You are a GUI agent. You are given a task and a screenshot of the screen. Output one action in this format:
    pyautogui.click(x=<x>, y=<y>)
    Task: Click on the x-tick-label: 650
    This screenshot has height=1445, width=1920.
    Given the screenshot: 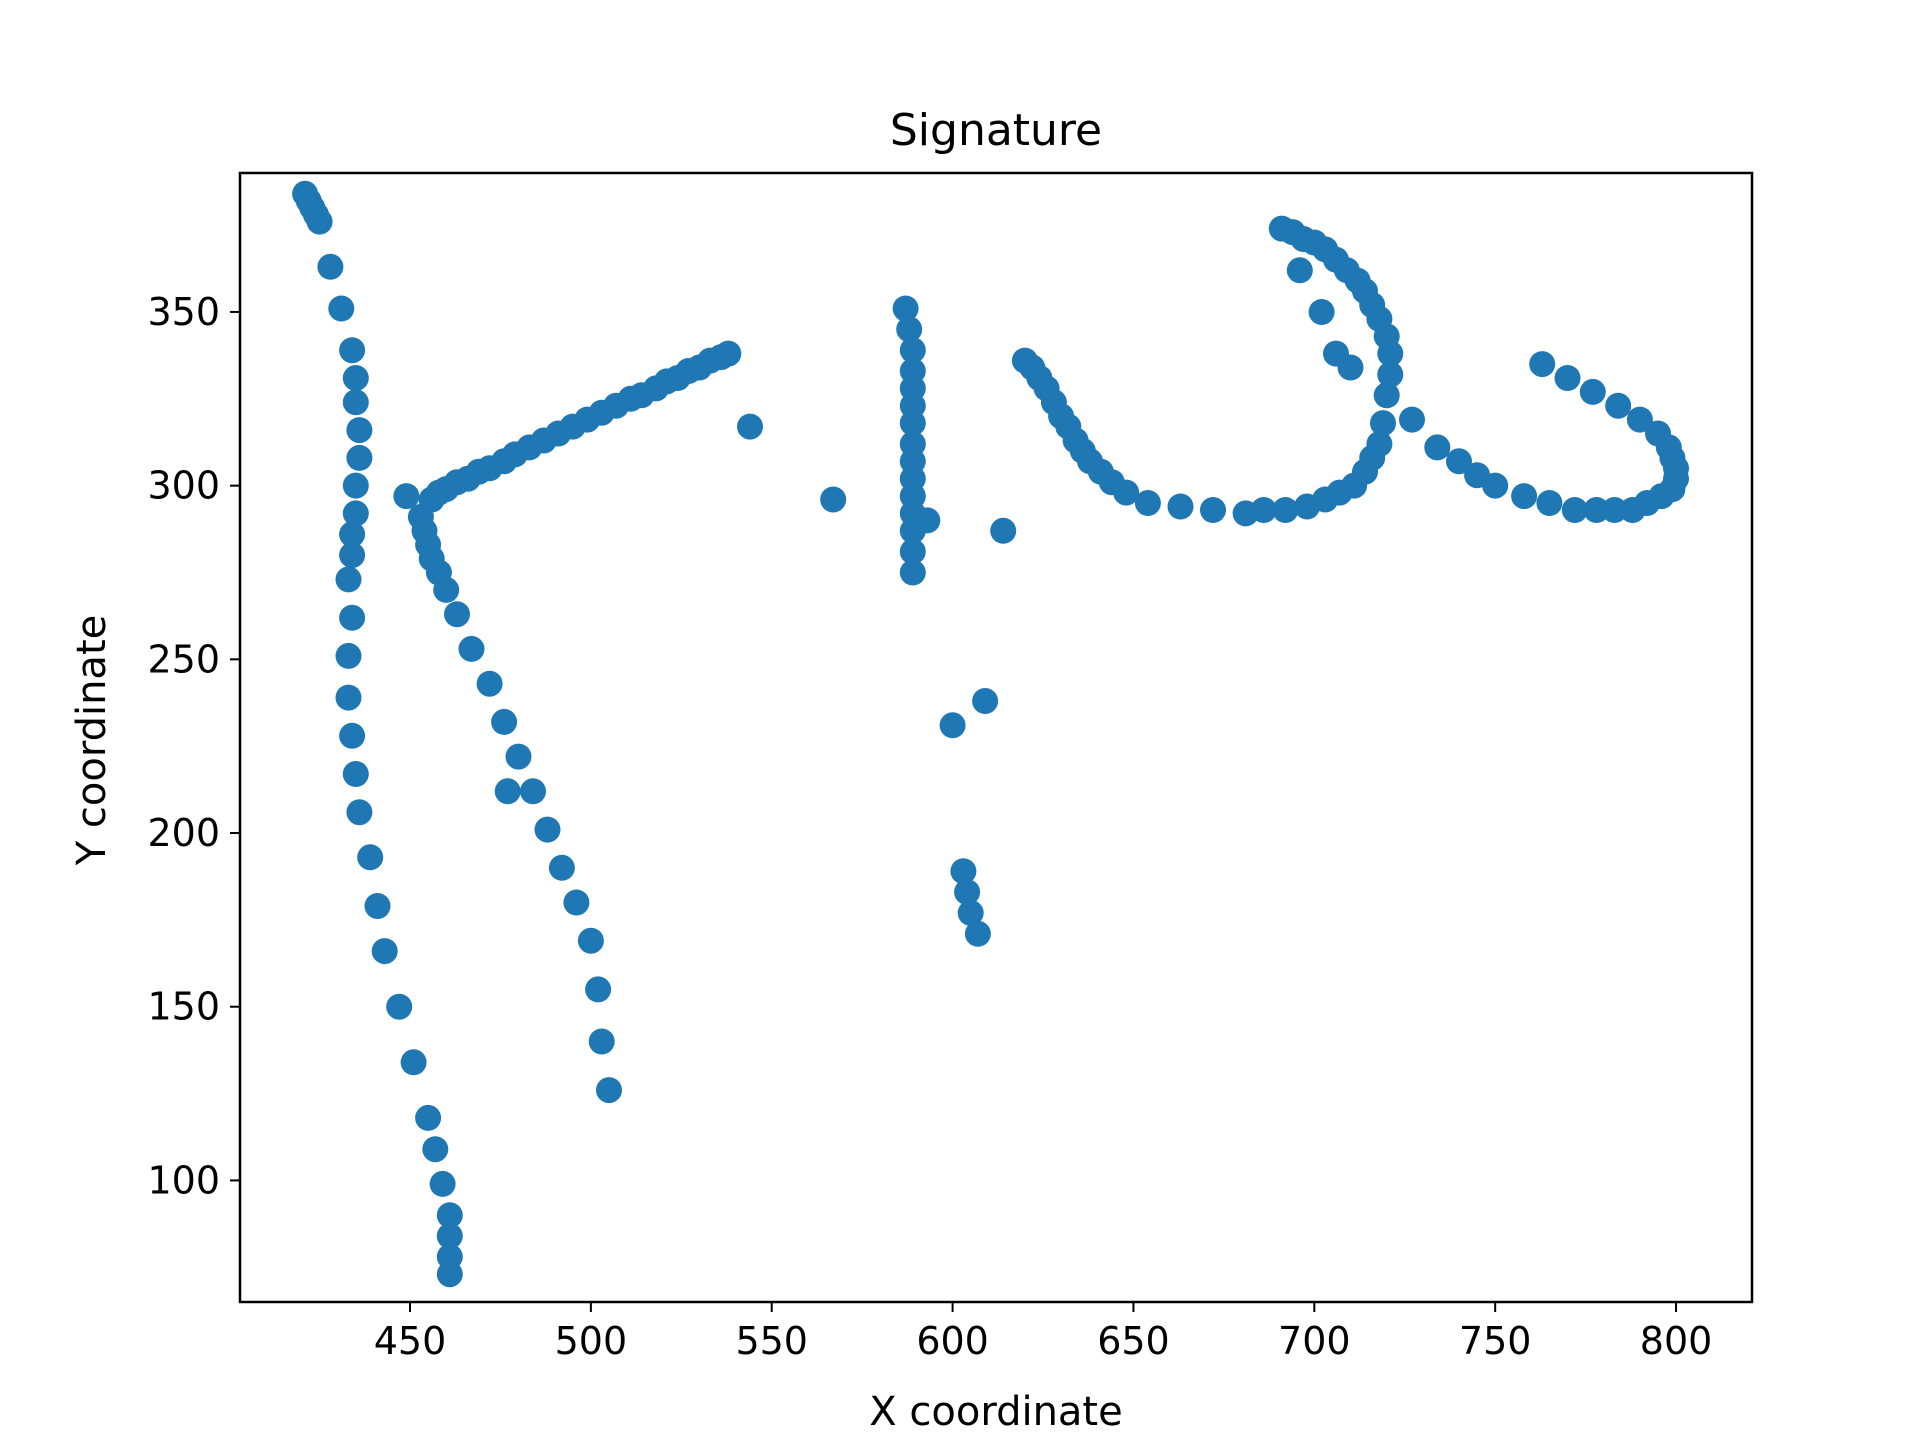 What is the action you would take?
    pyautogui.click(x=1133, y=1341)
    